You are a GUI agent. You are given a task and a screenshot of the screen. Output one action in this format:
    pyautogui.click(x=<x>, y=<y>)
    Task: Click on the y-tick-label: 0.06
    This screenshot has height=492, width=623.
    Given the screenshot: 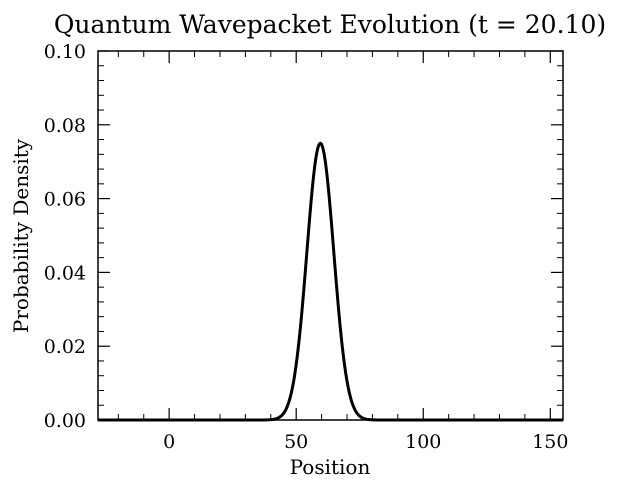 What is the action you would take?
    pyautogui.click(x=65, y=200)
    